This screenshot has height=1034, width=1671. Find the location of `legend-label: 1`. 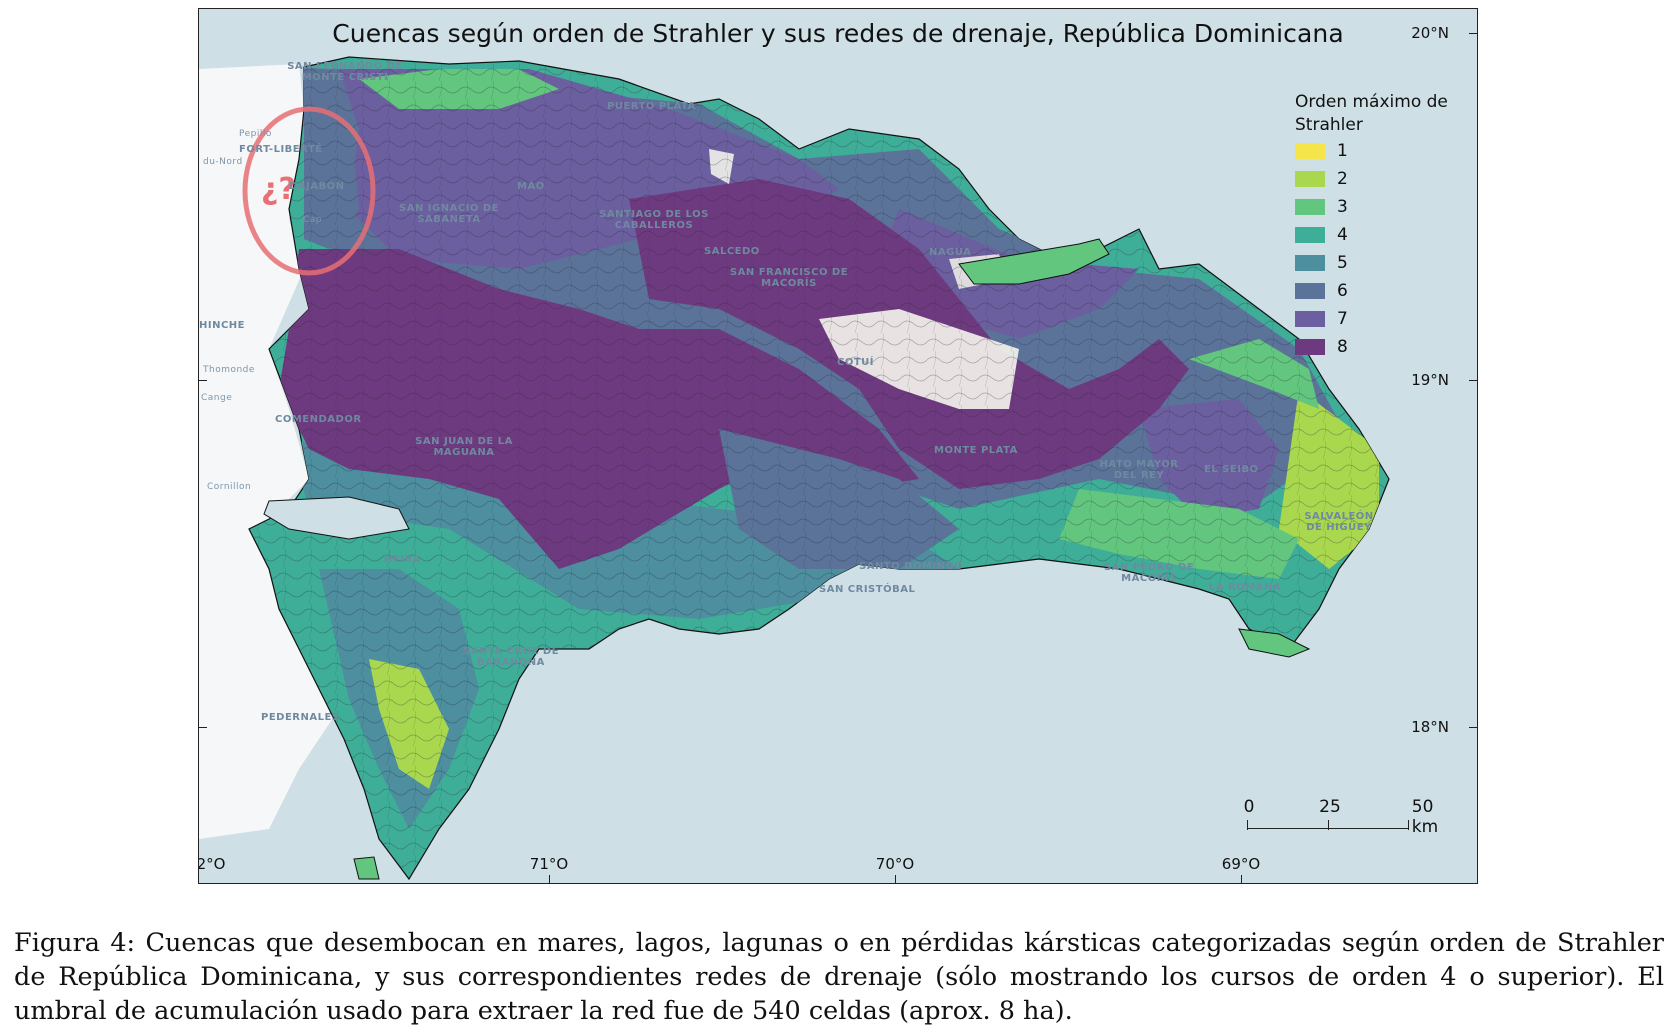

legend-label: 1 is located at coordinates (1342, 151).